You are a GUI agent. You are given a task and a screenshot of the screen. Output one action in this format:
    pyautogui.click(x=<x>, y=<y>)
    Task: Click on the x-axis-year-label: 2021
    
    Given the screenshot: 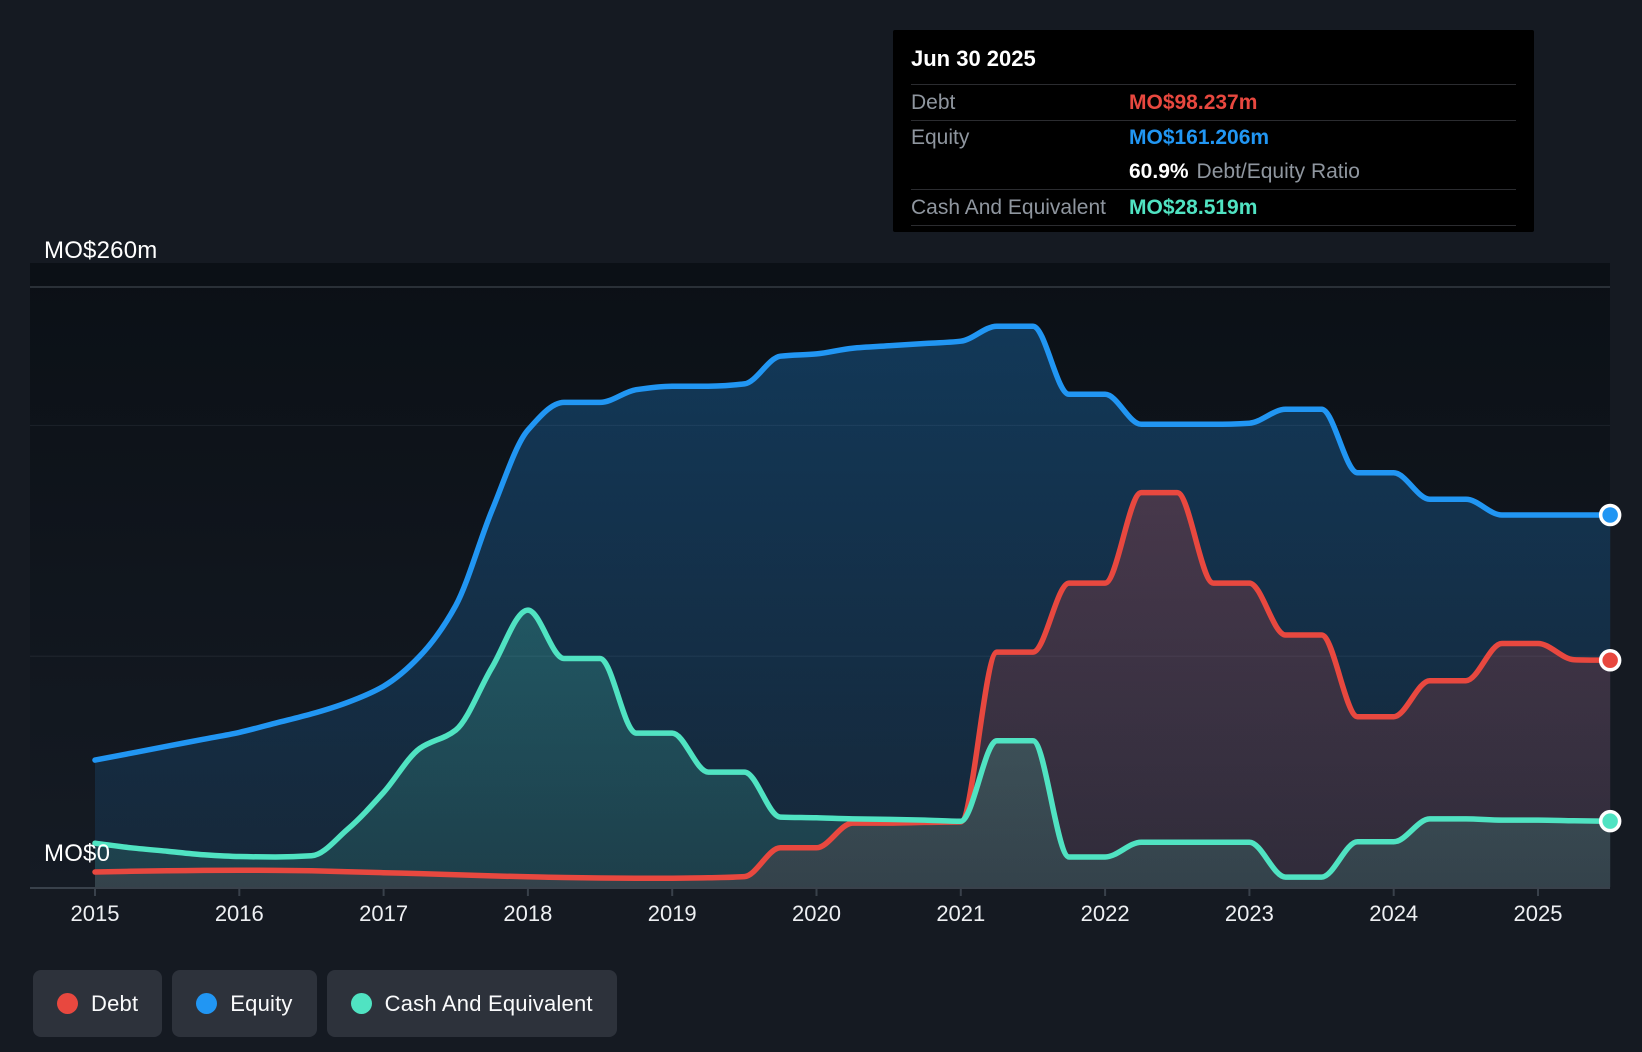 What is the action you would take?
    pyautogui.click(x=960, y=913)
    